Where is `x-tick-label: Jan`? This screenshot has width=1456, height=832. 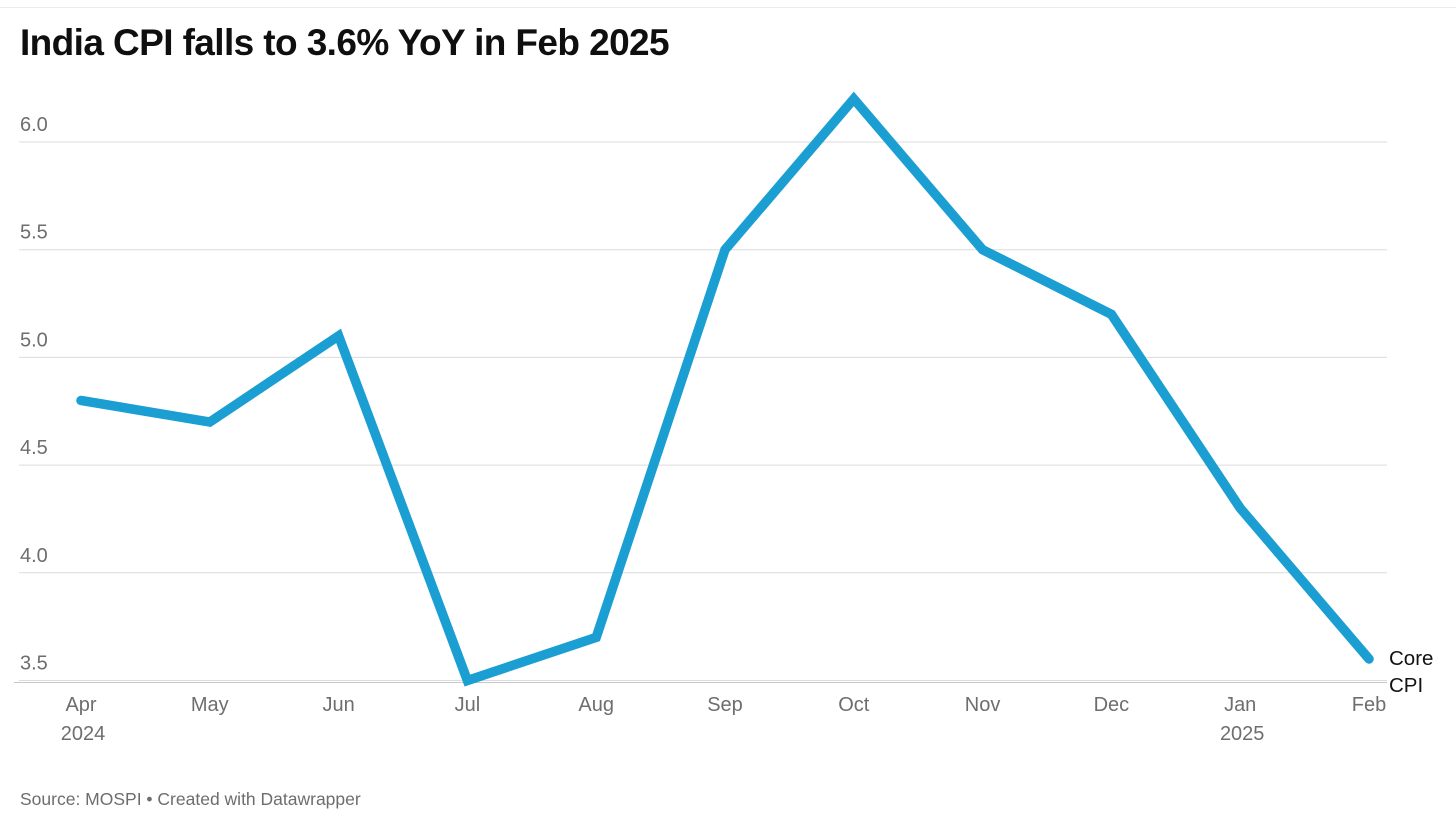
x-tick-label: Jan is located at coordinates (1240, 705).